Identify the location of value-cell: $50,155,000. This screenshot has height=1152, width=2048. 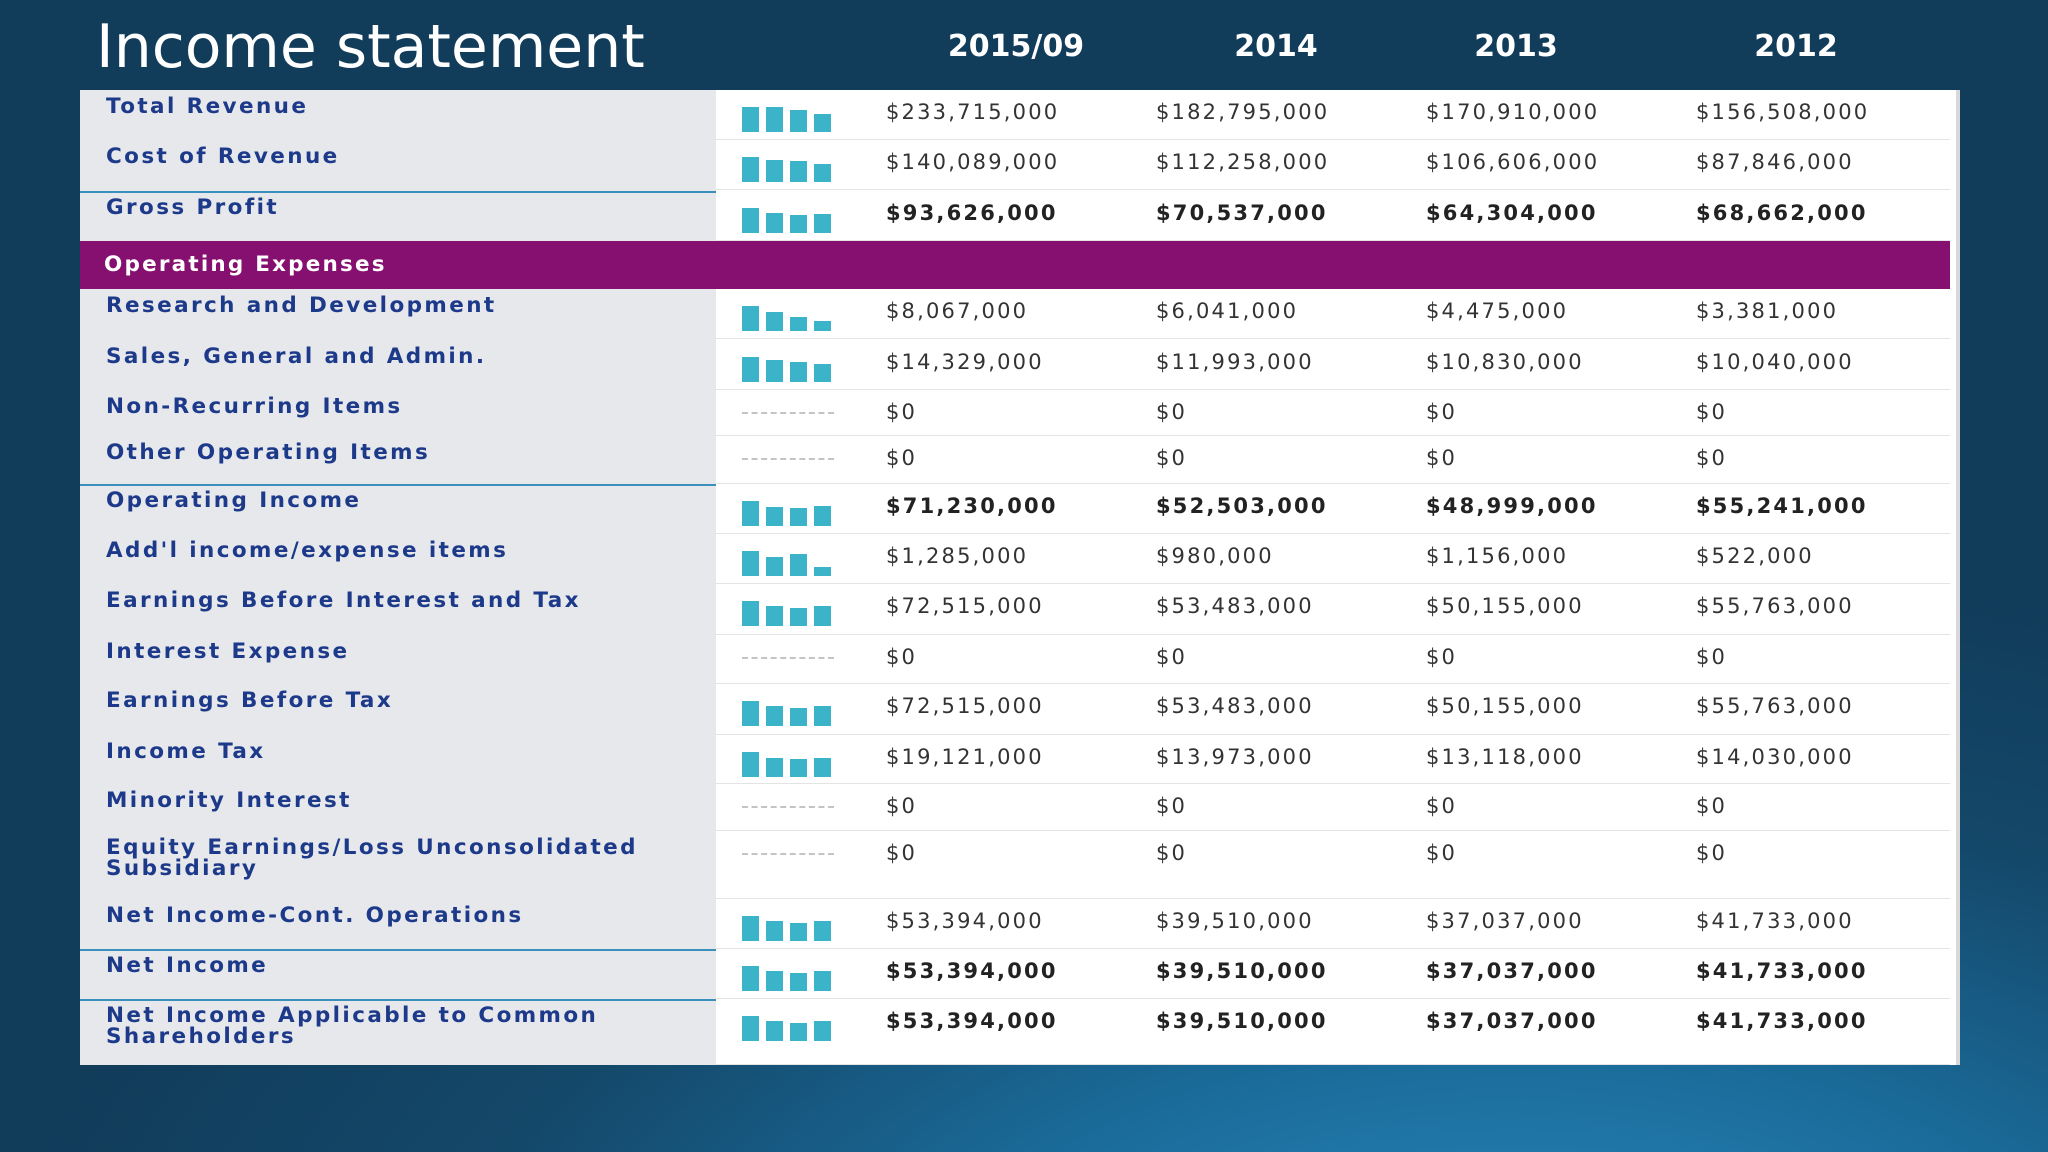
(1505, 606).